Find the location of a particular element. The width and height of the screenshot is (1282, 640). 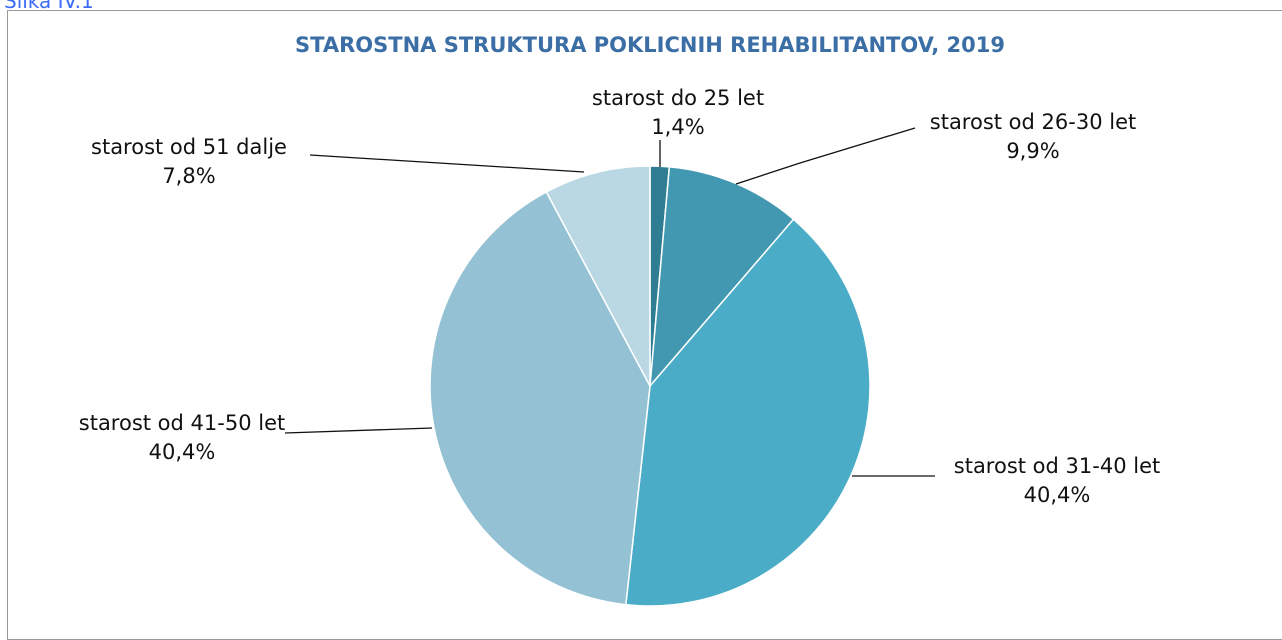

slice-label: starost do 25 let 1,4% is located at coordinates (678, 113).